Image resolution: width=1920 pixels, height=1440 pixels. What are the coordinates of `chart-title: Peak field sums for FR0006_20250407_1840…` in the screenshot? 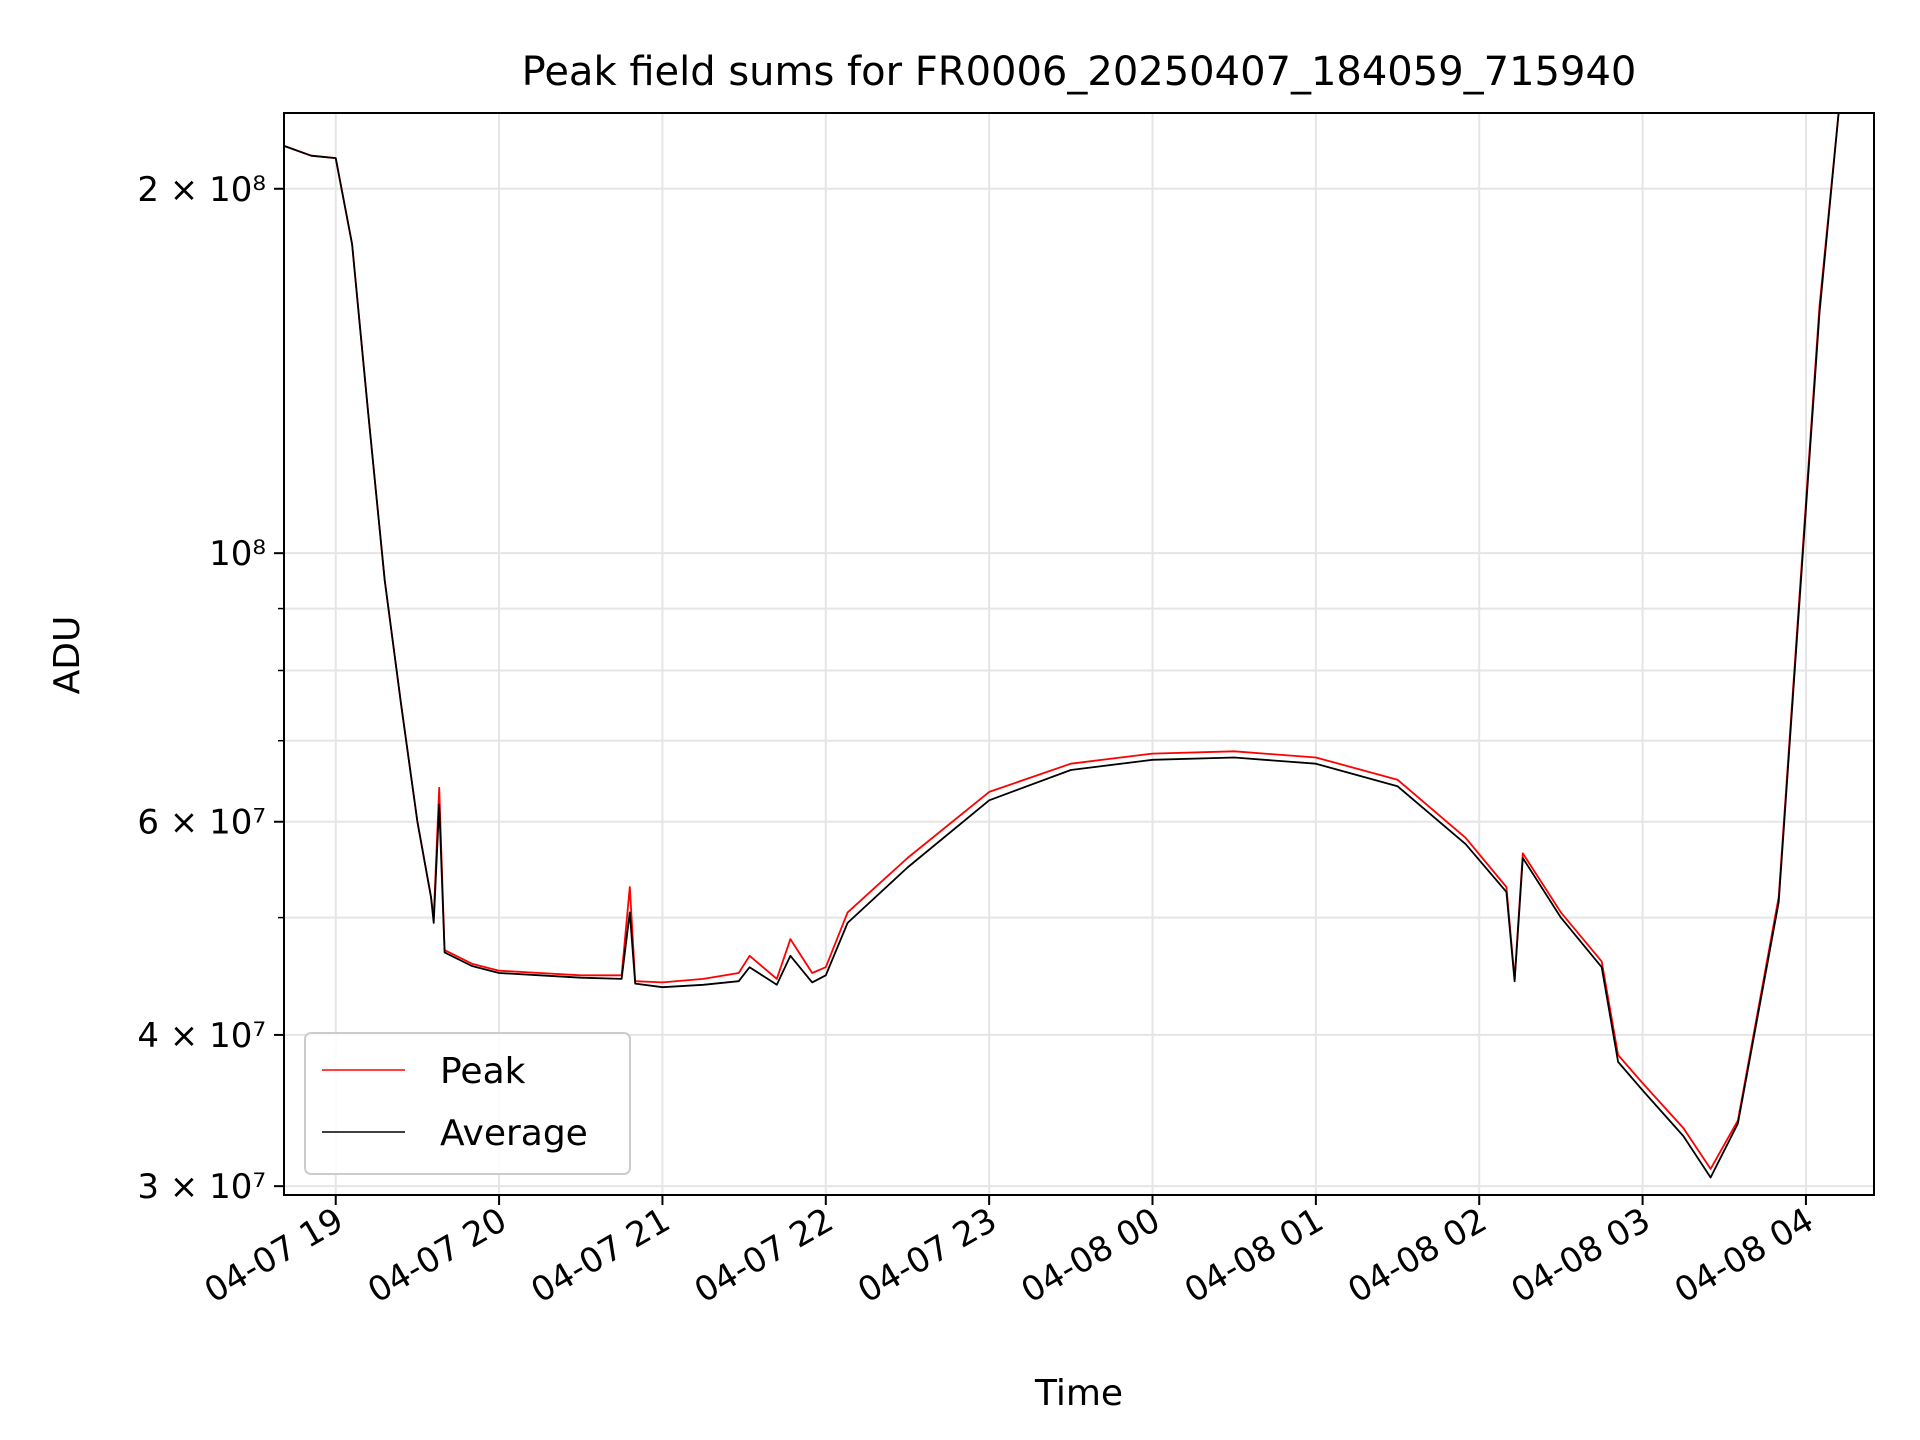 It's located at (1079, 72).